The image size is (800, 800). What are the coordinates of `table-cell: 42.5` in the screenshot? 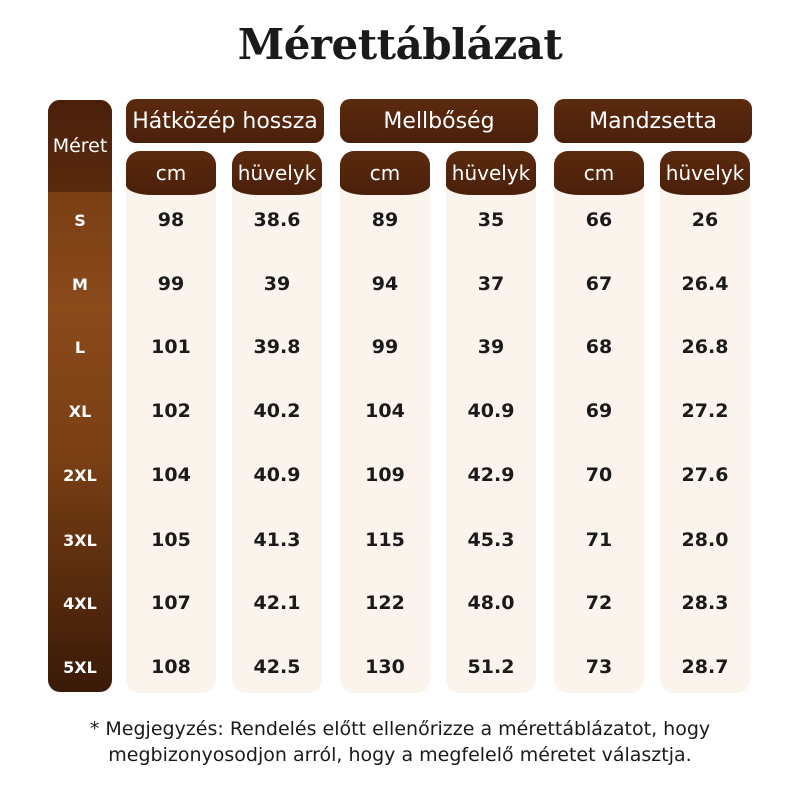 It's located at (277, 667).